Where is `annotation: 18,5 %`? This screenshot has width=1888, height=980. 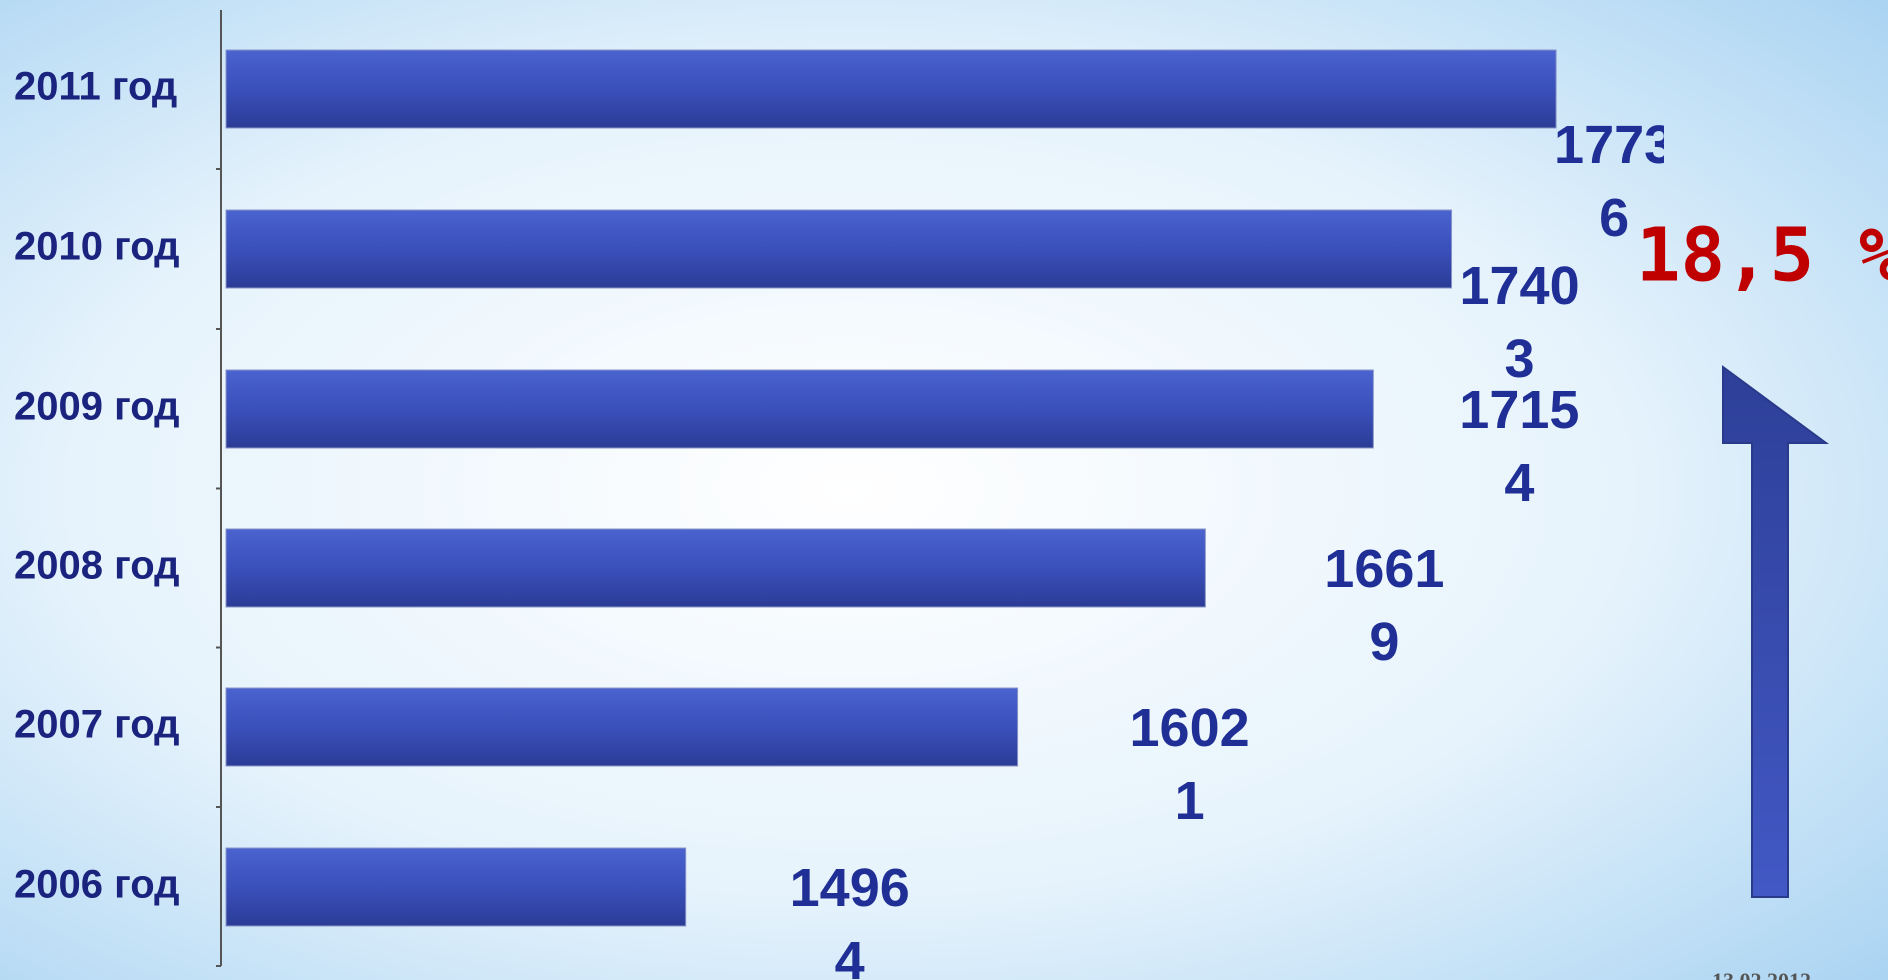
annotation: 18,5 % is located at coordinates (1762, 256).